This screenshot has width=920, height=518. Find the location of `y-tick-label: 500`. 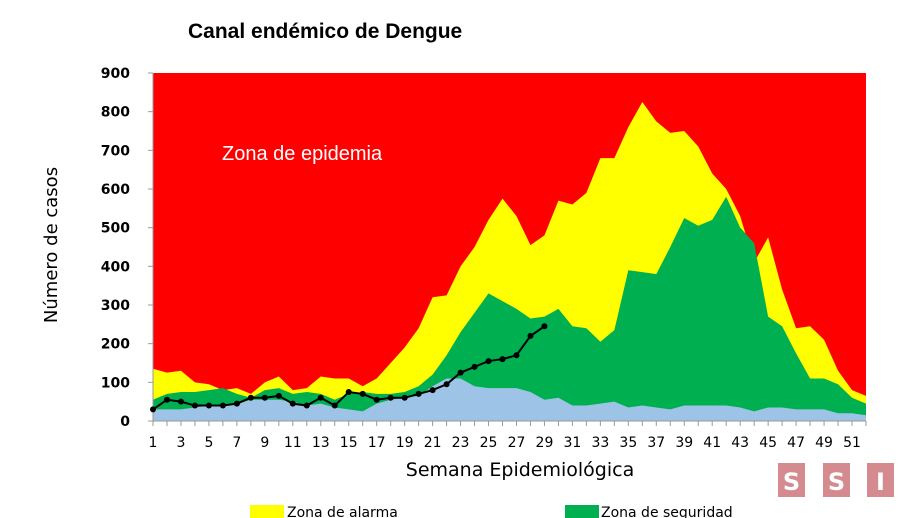

y-tick-label: 500 is located at coordinates (115, 229).